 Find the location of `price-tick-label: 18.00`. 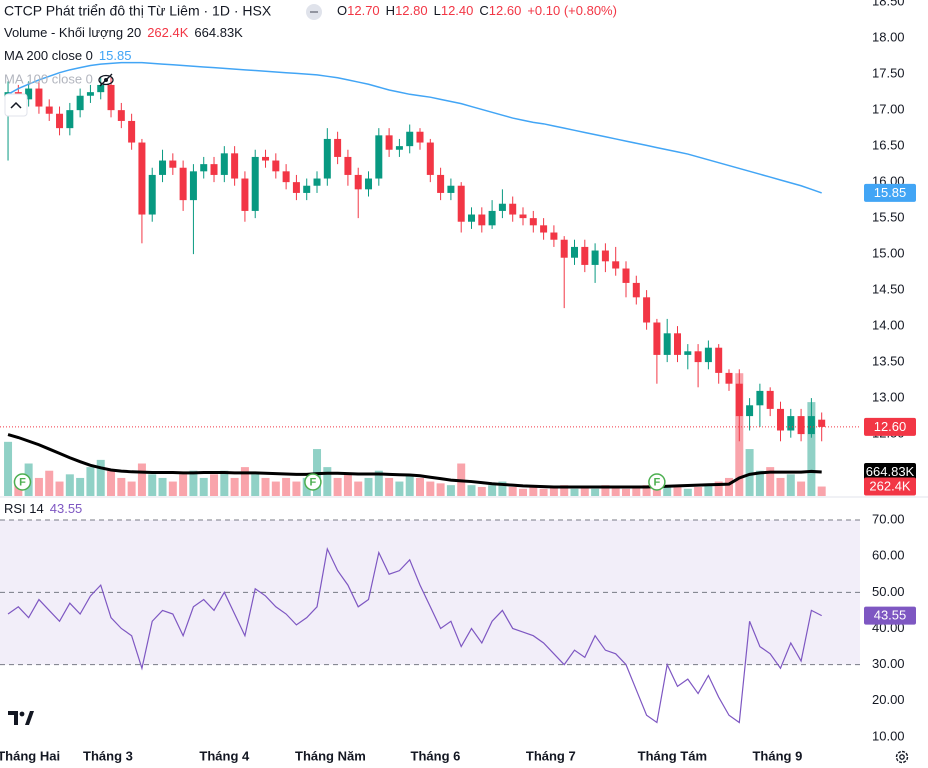

price-tick-label: 18.00 is located at coordinates (888, 37).